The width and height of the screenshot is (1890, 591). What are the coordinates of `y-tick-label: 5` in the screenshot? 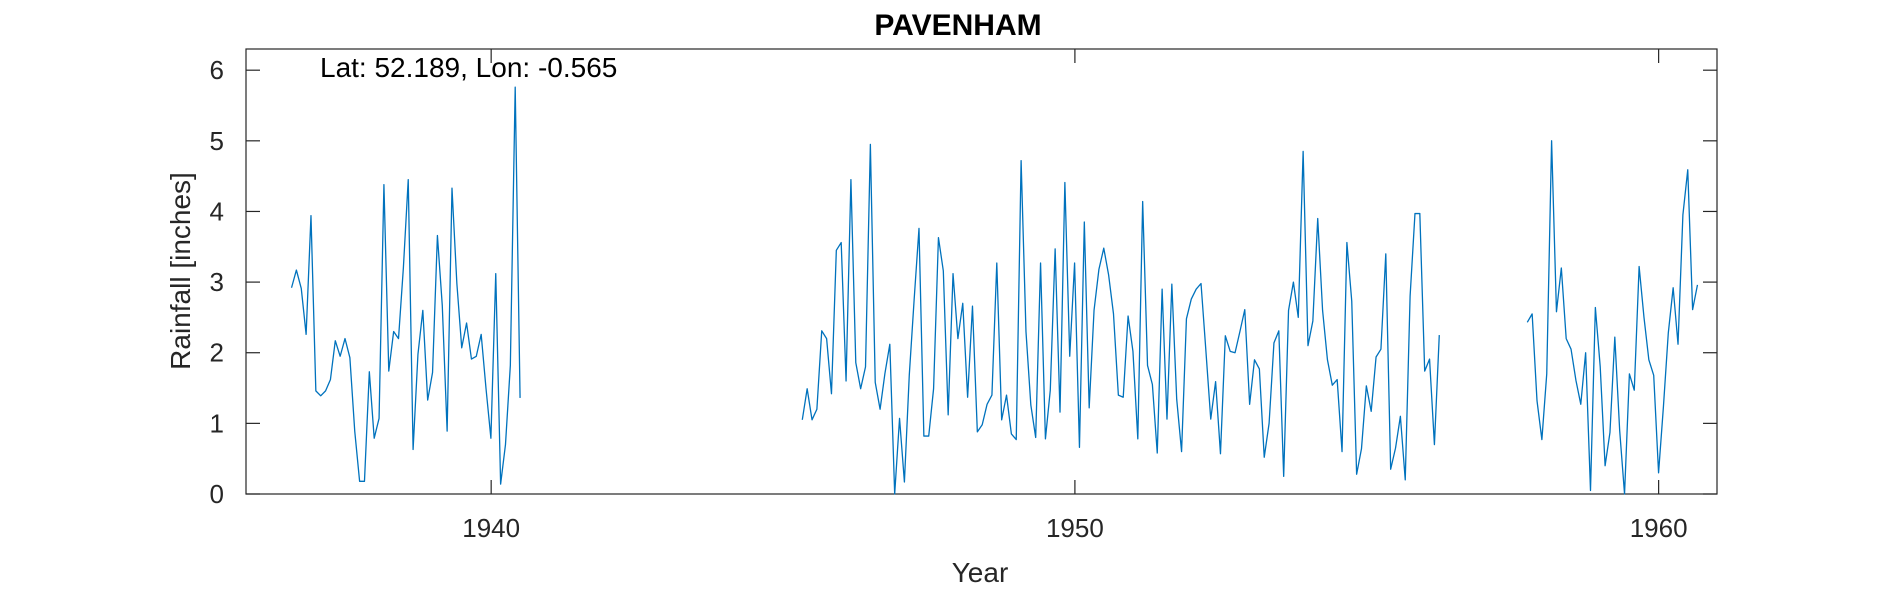 It's located at (217, 141).